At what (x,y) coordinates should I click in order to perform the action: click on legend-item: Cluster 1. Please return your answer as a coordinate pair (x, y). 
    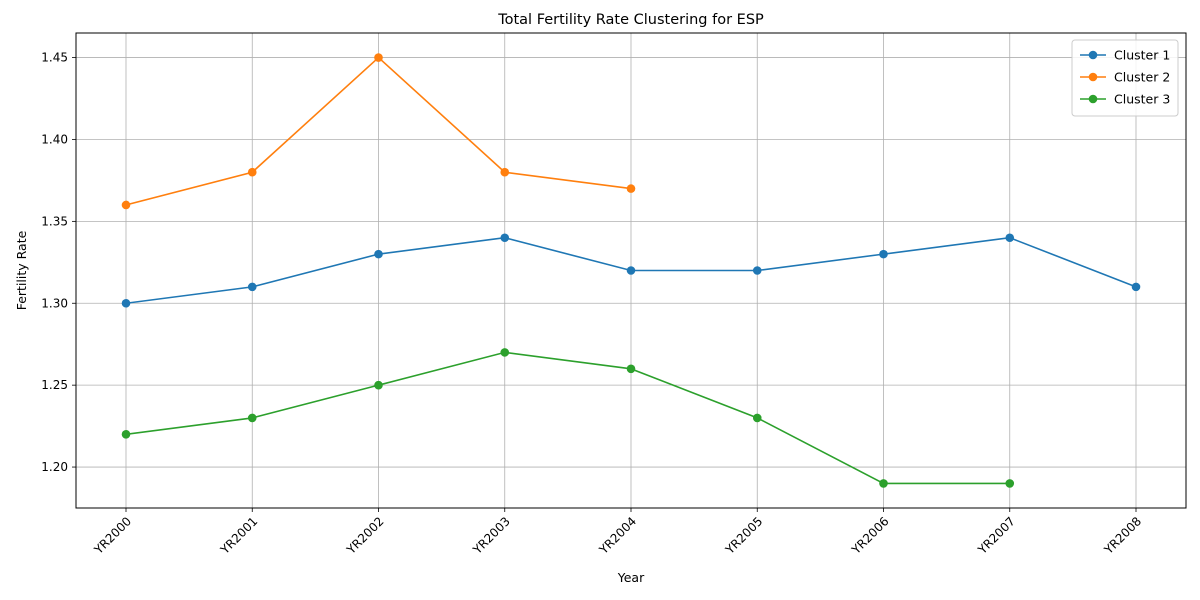
    Looking at the image, I should click on (1125, 55).